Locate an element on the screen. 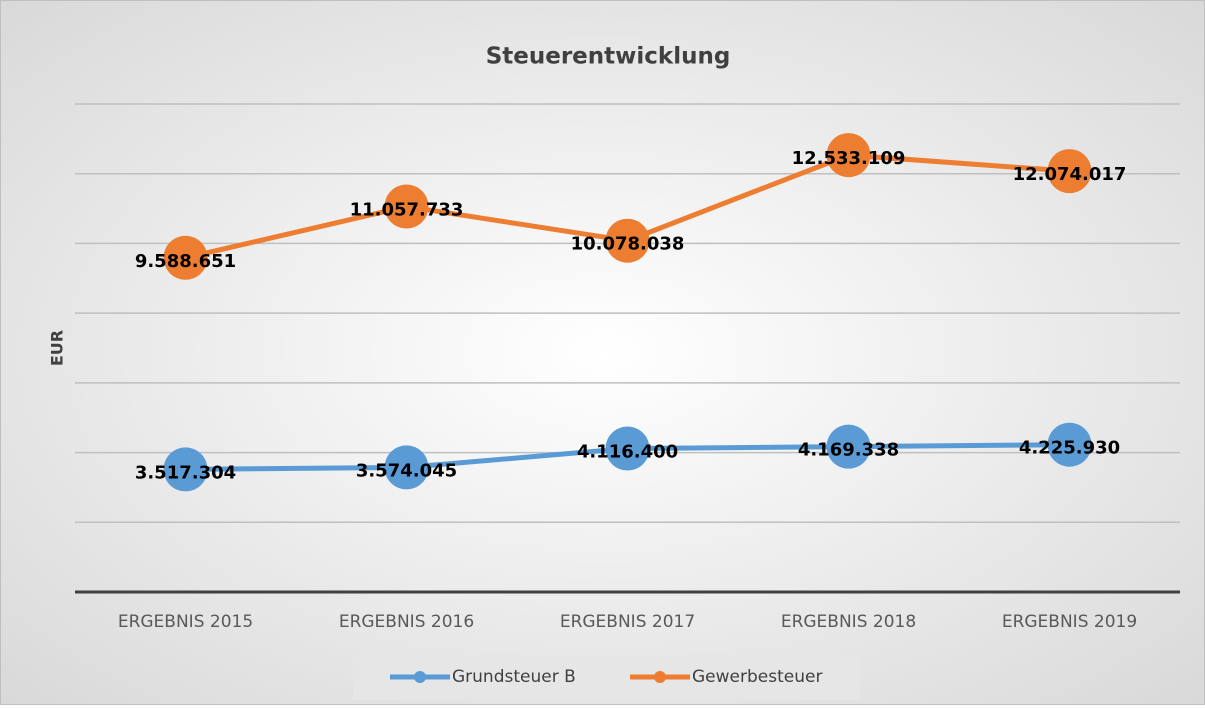 The image size is (1205, 709). x-tick-label: ERGEBNIS 2017 is located at coordinates (627, 622).